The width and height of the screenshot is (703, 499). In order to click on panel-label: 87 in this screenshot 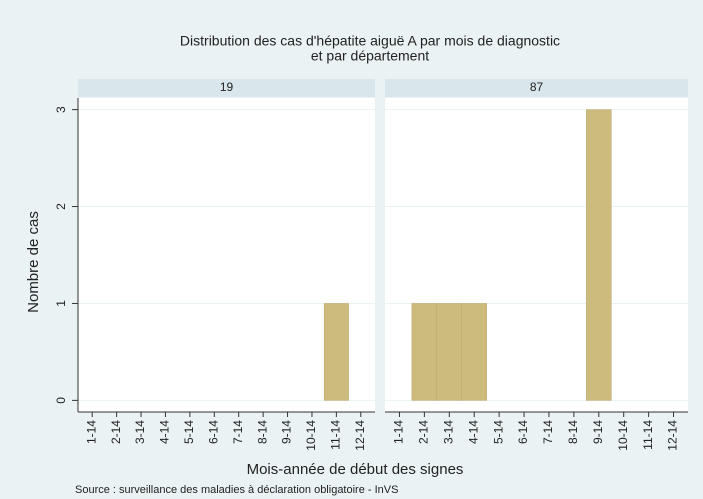, I will do `click(537, 87)`.